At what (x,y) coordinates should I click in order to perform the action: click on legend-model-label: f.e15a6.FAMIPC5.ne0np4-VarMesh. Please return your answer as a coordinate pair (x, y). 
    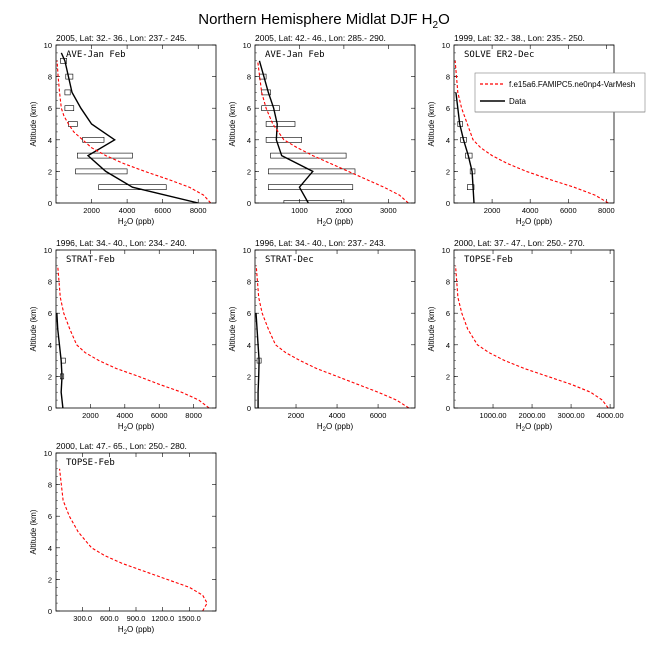
    Looking at the image, I should click on (572, 84).